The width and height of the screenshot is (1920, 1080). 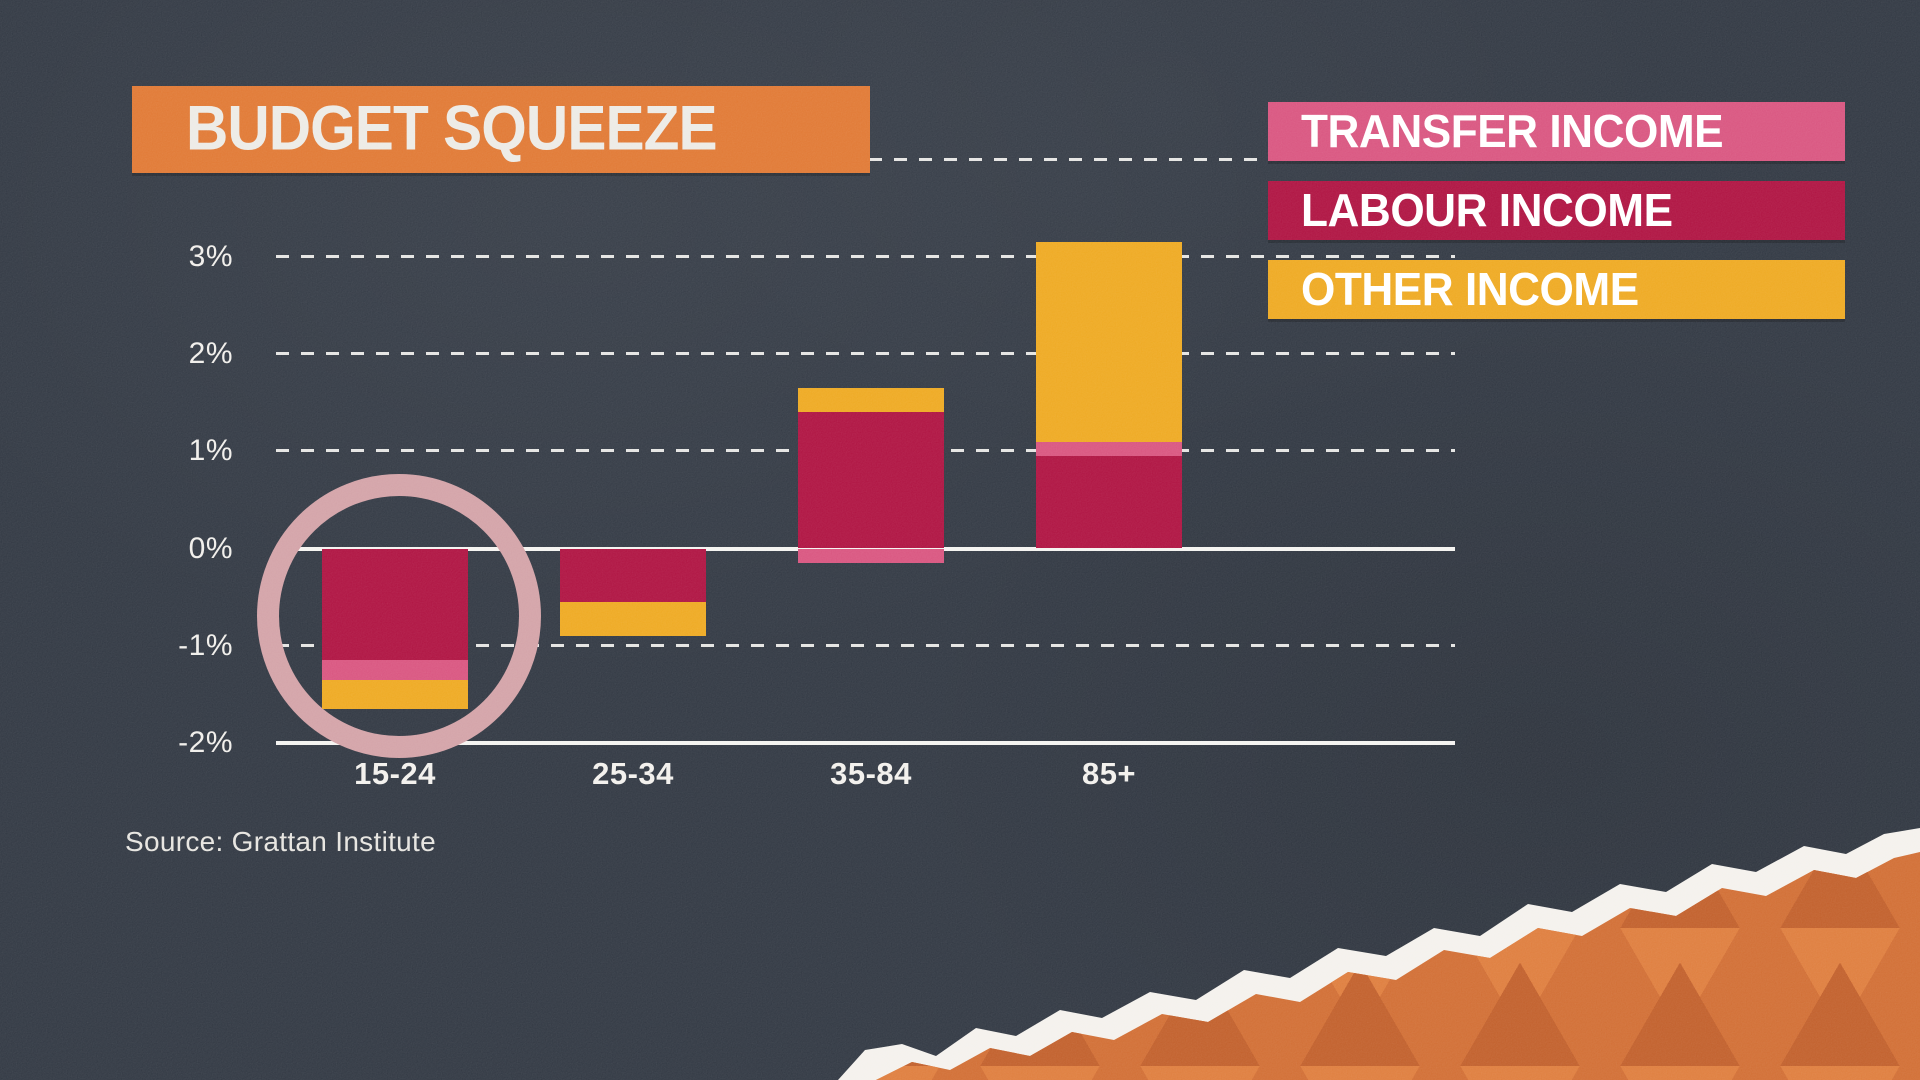 I want to click on x-axis-label-25-34: 25-34, so click(x=633, y=773).